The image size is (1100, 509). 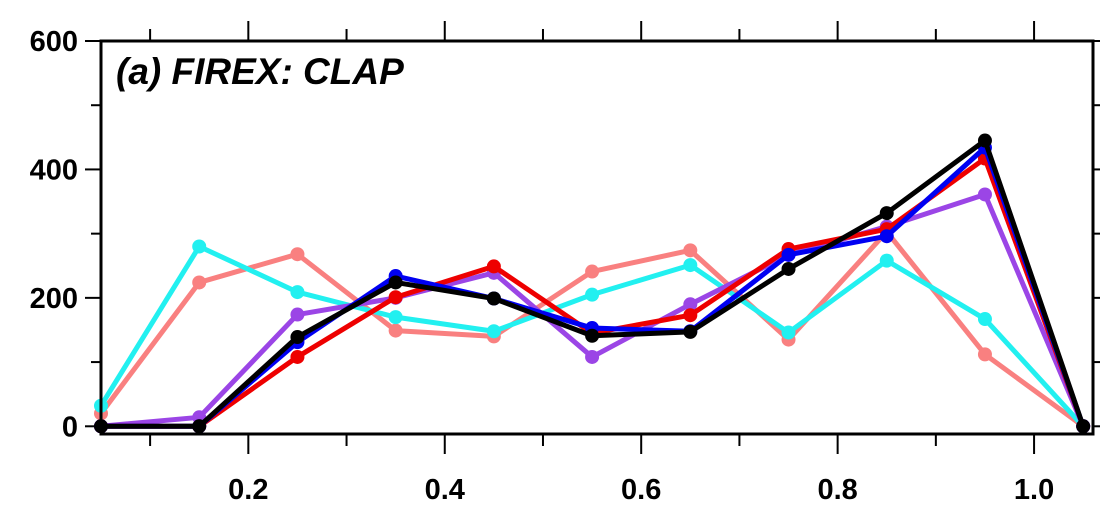 What do you see at coordinates (54, 170) in the screenshot?
I see `y-tick-label: 400` at bounding box center [54, 170].